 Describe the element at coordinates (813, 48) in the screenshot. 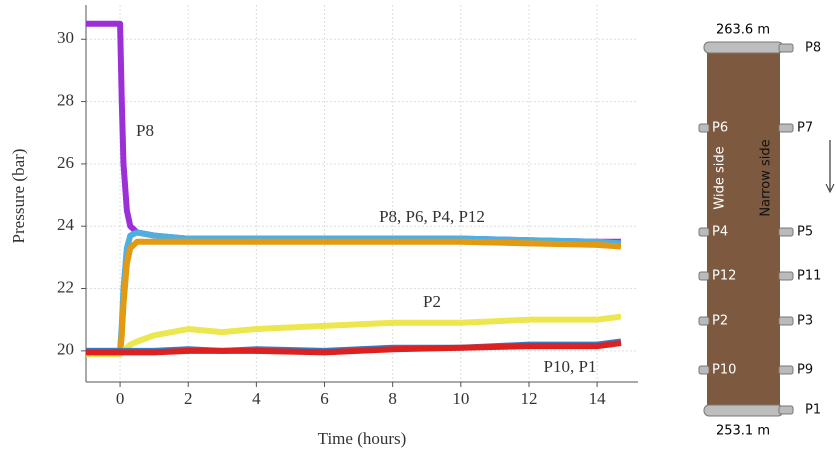

I see `port-label: P8` at that location.